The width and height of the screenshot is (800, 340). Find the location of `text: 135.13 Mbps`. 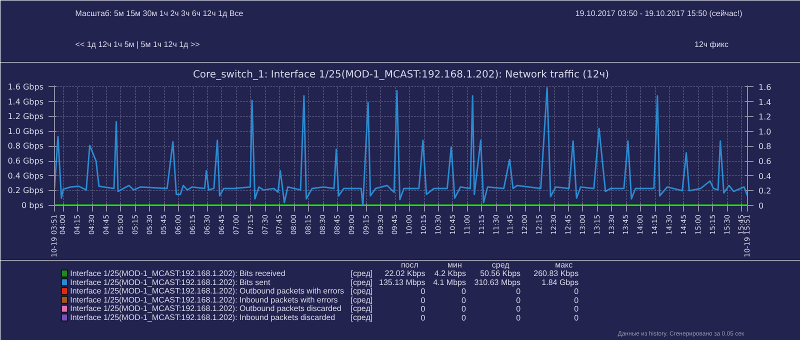

text: 135.13 Mbps is located at coordinates (402, 282).